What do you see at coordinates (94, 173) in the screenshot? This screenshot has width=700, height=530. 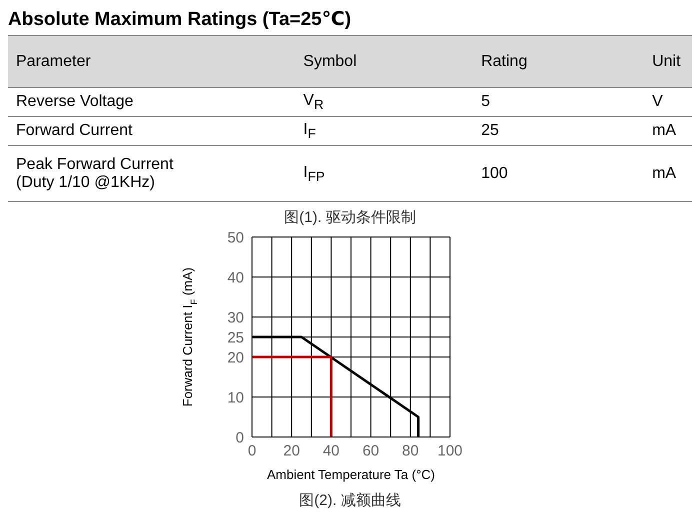 I see `text: Peak Forward Current (Duty 1/10 @1KHz)` at bounding box center [94, 173].